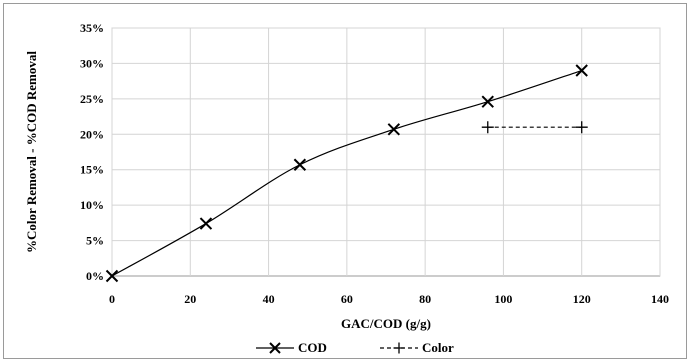 The height and width of the screenshot is (364, 691). What do you see at coordinates (291, 347) in the screenshot?
I see `legend-item-cod: COD` at bounding box center [291, 347].